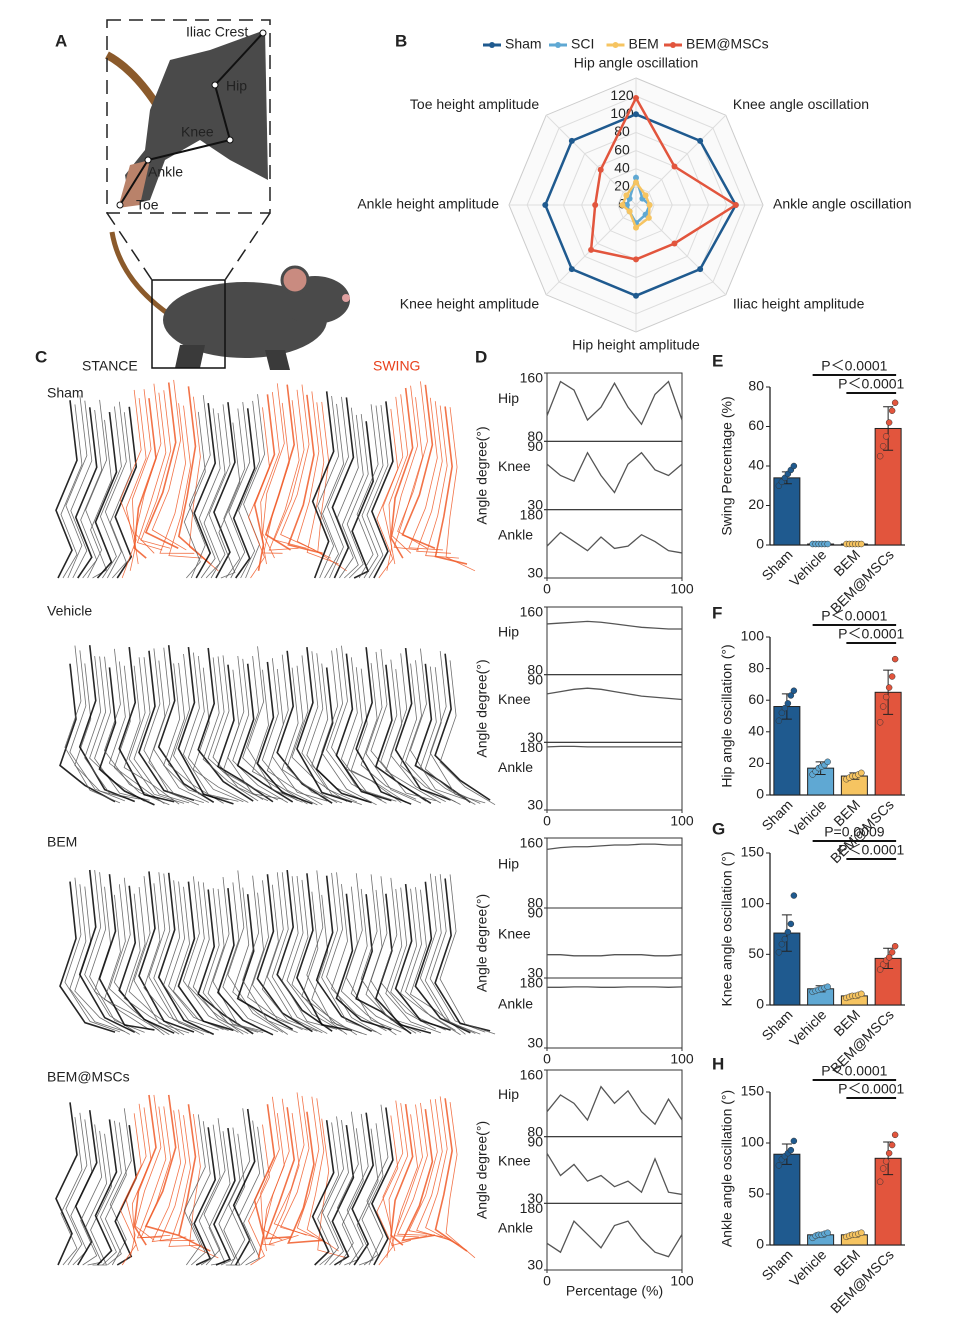 This screenshot has height=1335, width=955. I want to click on panel-letter: H, so click(718, 1063).